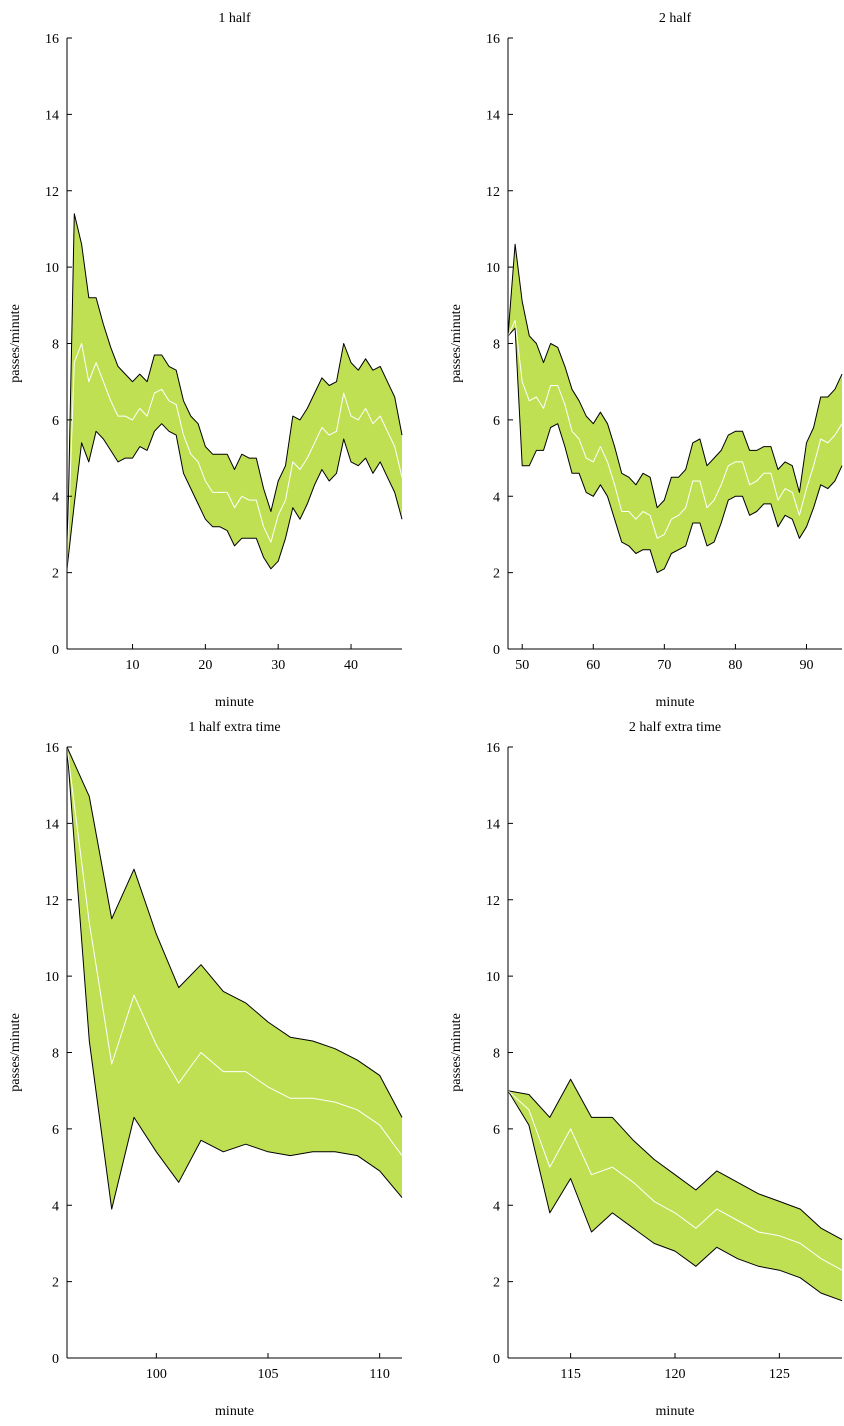 This screenshot has height=1426, width=844. Describe the element at coordinates (52, 115) in the screenshot. I see `first-half-y-tick-label: 14` at that location.